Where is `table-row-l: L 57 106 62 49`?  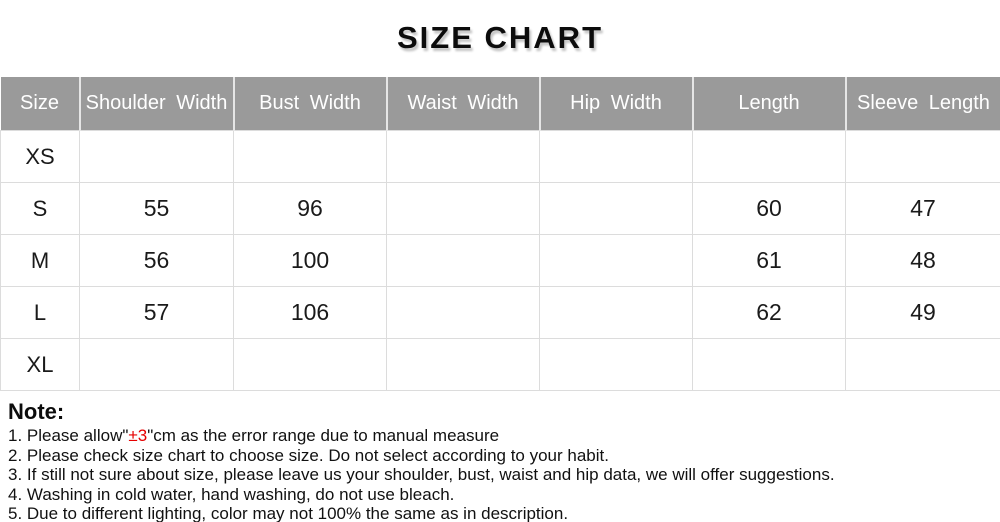
table-row-l: L 57 106 62 49 is located at coordinates (500, 312).